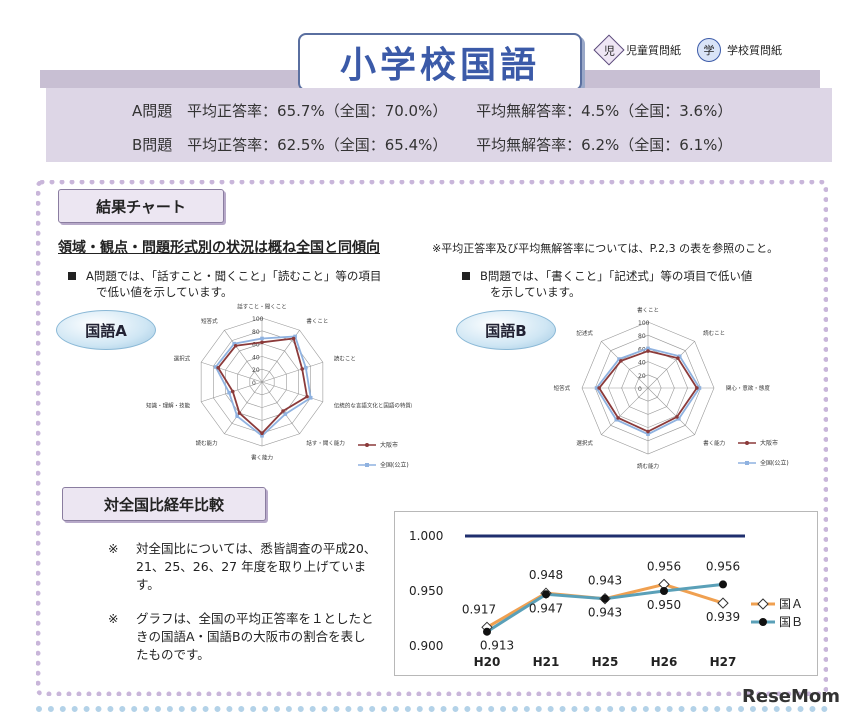 Image resolution: width=860 pixels, height=721 pixels. Describe the element at coordinates (224, 284) in the screenshot. I see `bullet-a: A問題では、「話すこと・聞くこと」「読むこと」等の項目 で低い値を示しています。` at that location.